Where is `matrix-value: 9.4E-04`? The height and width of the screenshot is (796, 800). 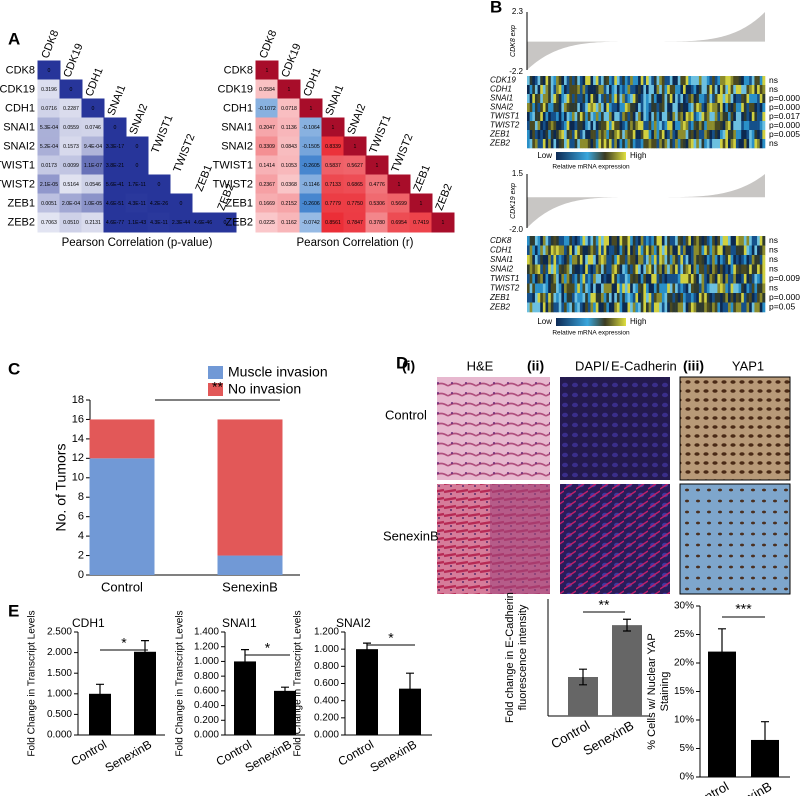
matrix-value: 9.4E-04 is located at coordinates (93, 147).